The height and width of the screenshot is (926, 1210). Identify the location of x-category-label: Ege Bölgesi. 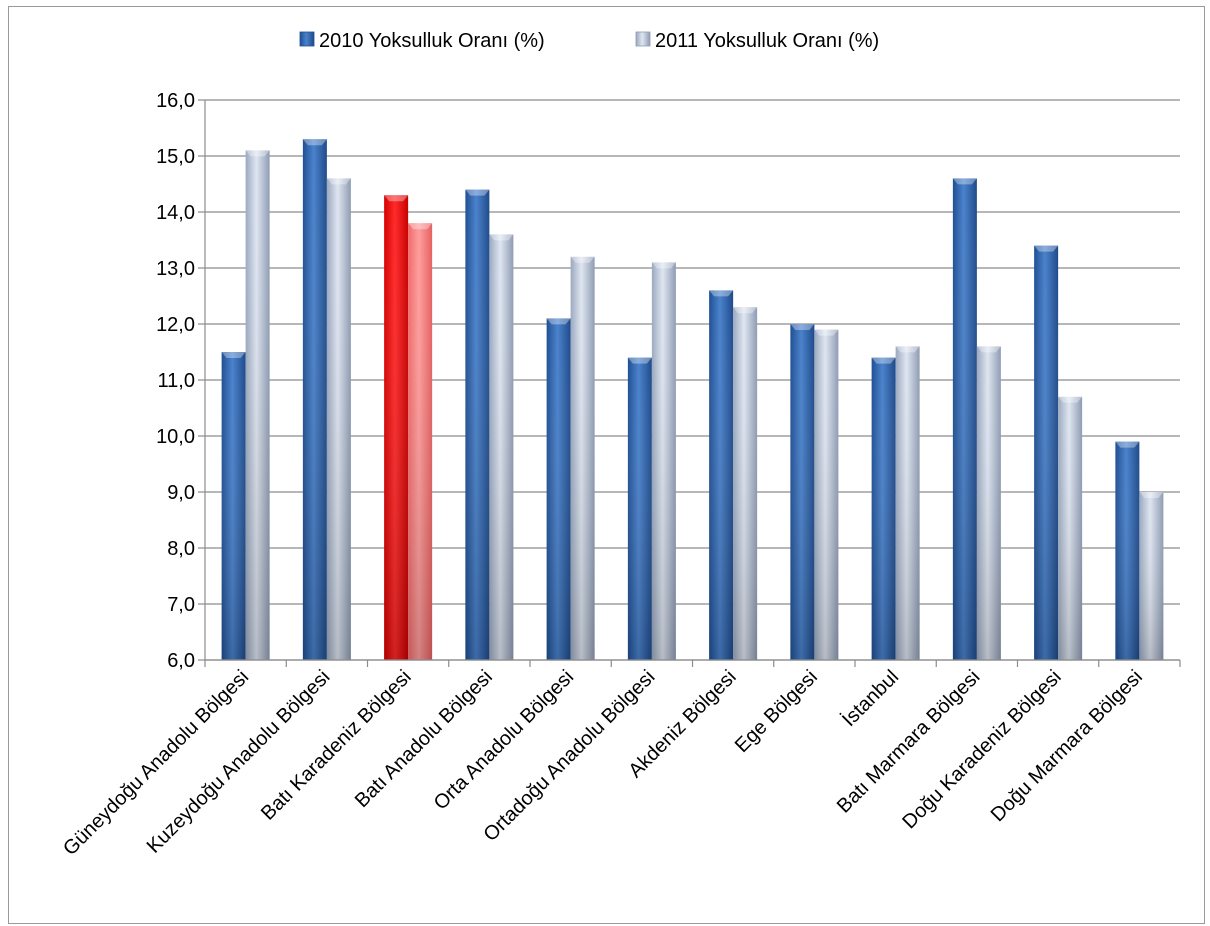
(776, 711).